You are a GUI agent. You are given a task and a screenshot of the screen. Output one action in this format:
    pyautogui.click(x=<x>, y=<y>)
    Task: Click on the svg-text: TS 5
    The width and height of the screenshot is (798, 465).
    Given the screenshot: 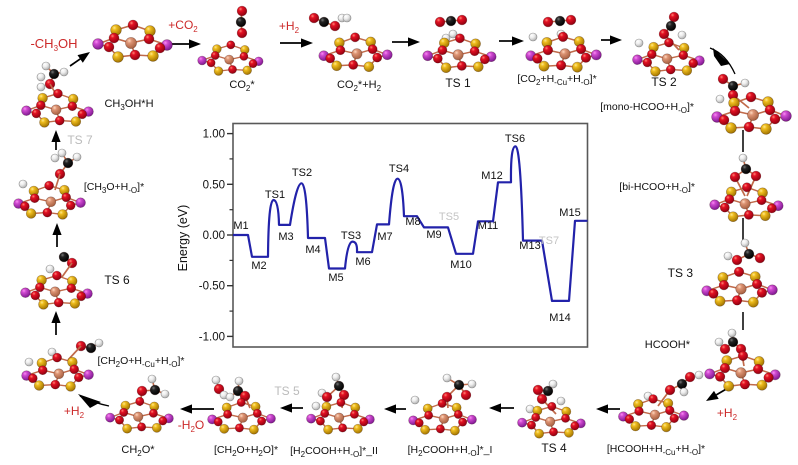 What is the action you would take?
    pyautogui.click(x=287, y=391)
    